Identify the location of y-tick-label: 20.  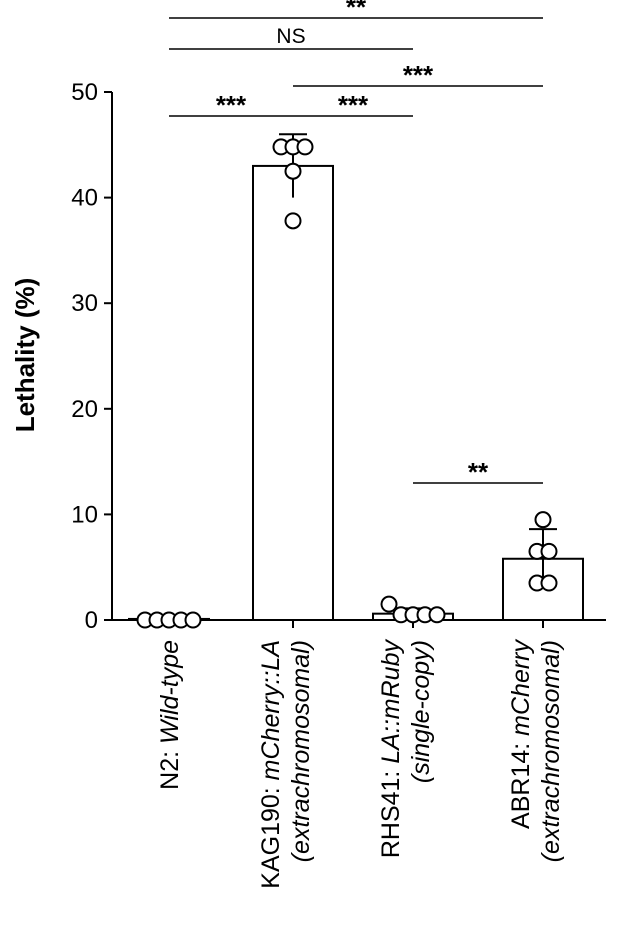
(84, 409).